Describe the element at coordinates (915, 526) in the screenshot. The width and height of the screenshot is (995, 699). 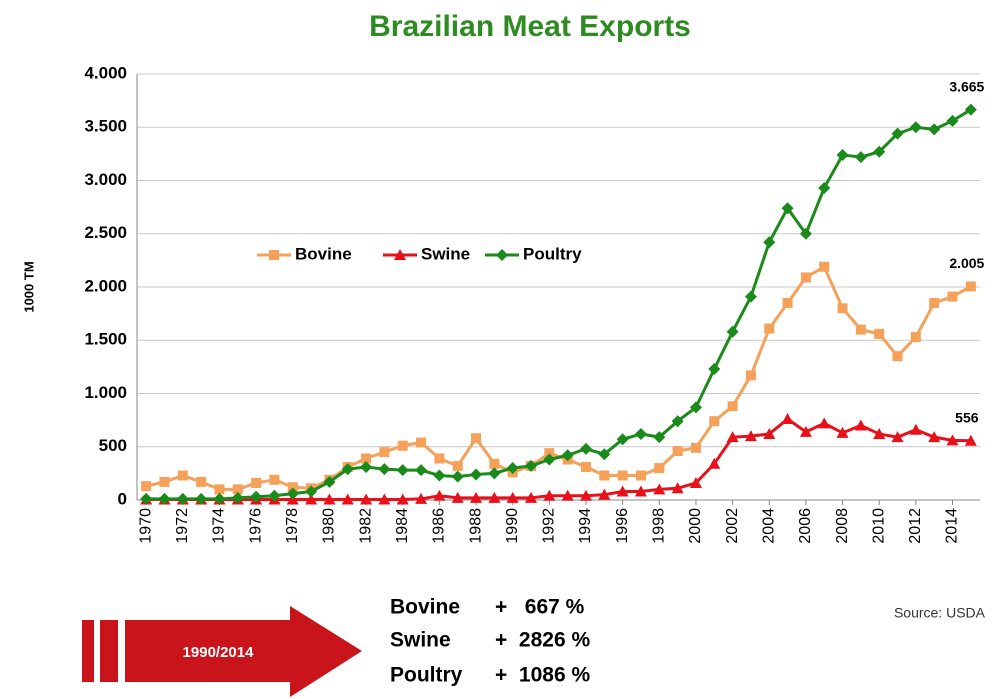
I see `x-tick-label: 2012` at that location.